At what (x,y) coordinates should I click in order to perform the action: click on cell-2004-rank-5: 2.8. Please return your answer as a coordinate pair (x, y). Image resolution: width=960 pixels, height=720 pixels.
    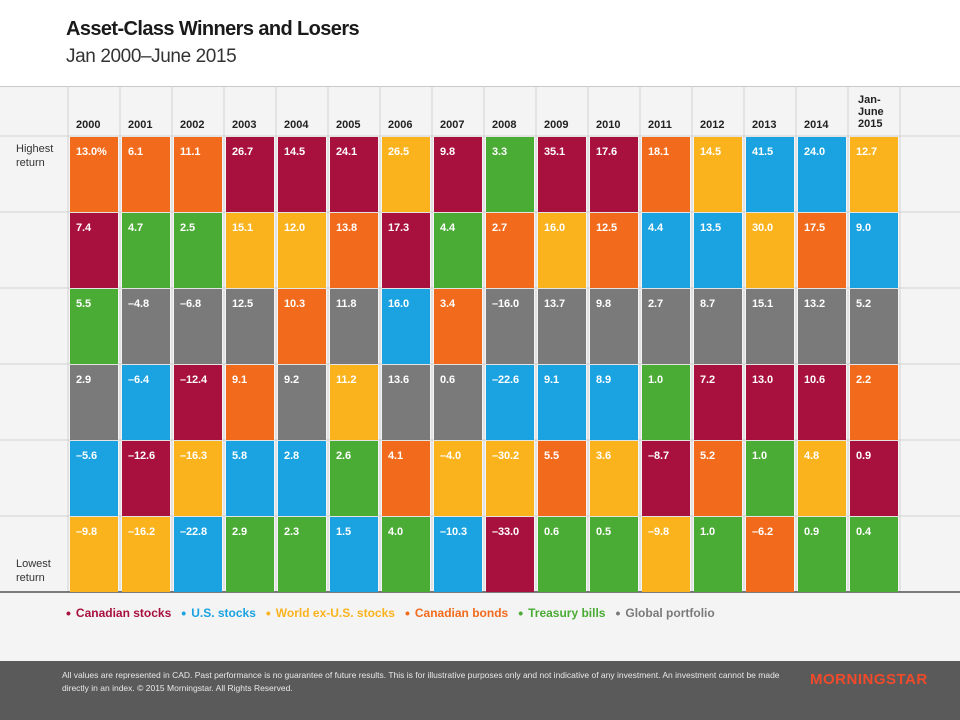
    Looking at the image, I should click on (302, 478).